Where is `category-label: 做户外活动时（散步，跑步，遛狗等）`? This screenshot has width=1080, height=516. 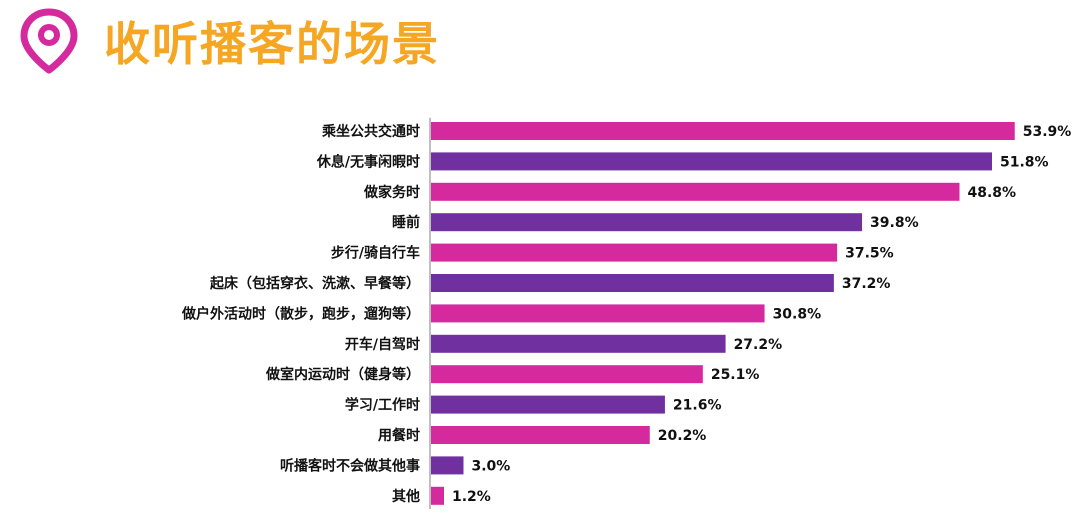
category-label: 做户外活动时（散步，跑步，遛狗等） is located at coordinates (300, 313).